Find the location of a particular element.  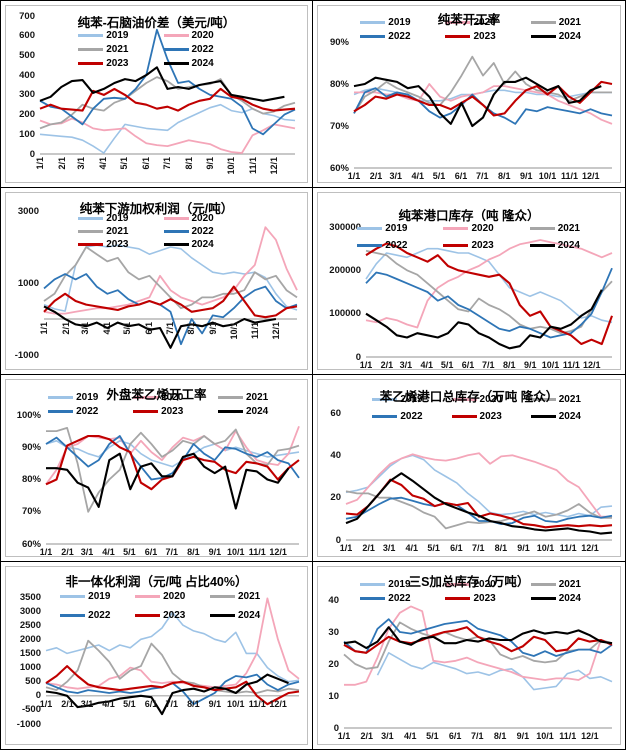

y-axis-tick-label: -1000 is located at coordinates (28, 724).